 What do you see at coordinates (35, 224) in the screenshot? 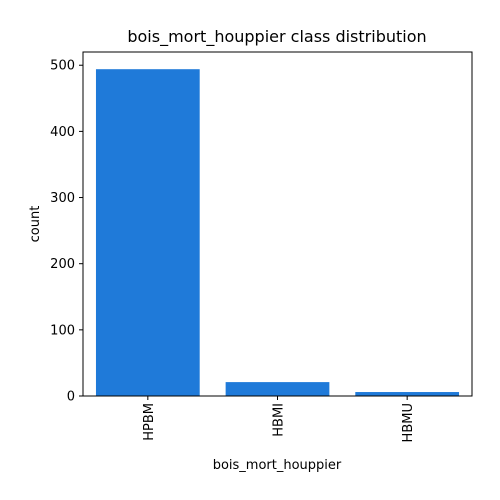
I see `y-axis-label: count` at bounding box center [35, 224].